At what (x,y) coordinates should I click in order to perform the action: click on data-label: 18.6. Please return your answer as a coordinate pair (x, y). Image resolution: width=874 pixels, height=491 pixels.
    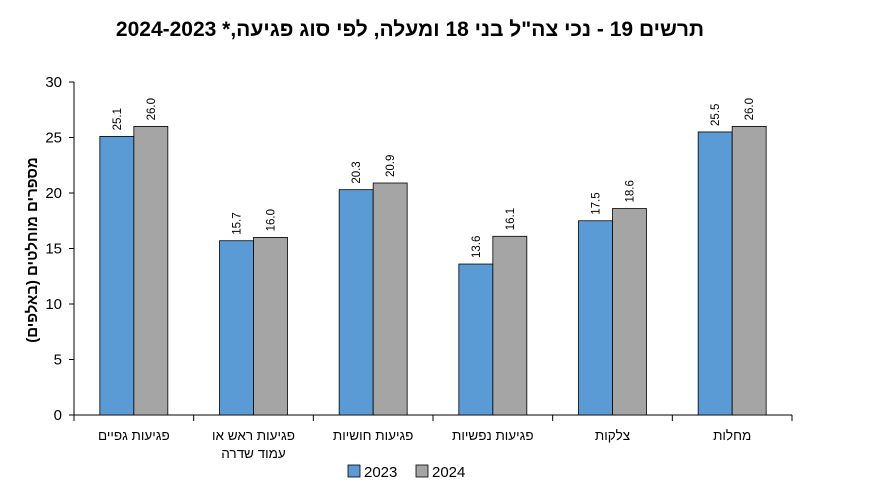
    Looking at the image, I should click on (631, 191).